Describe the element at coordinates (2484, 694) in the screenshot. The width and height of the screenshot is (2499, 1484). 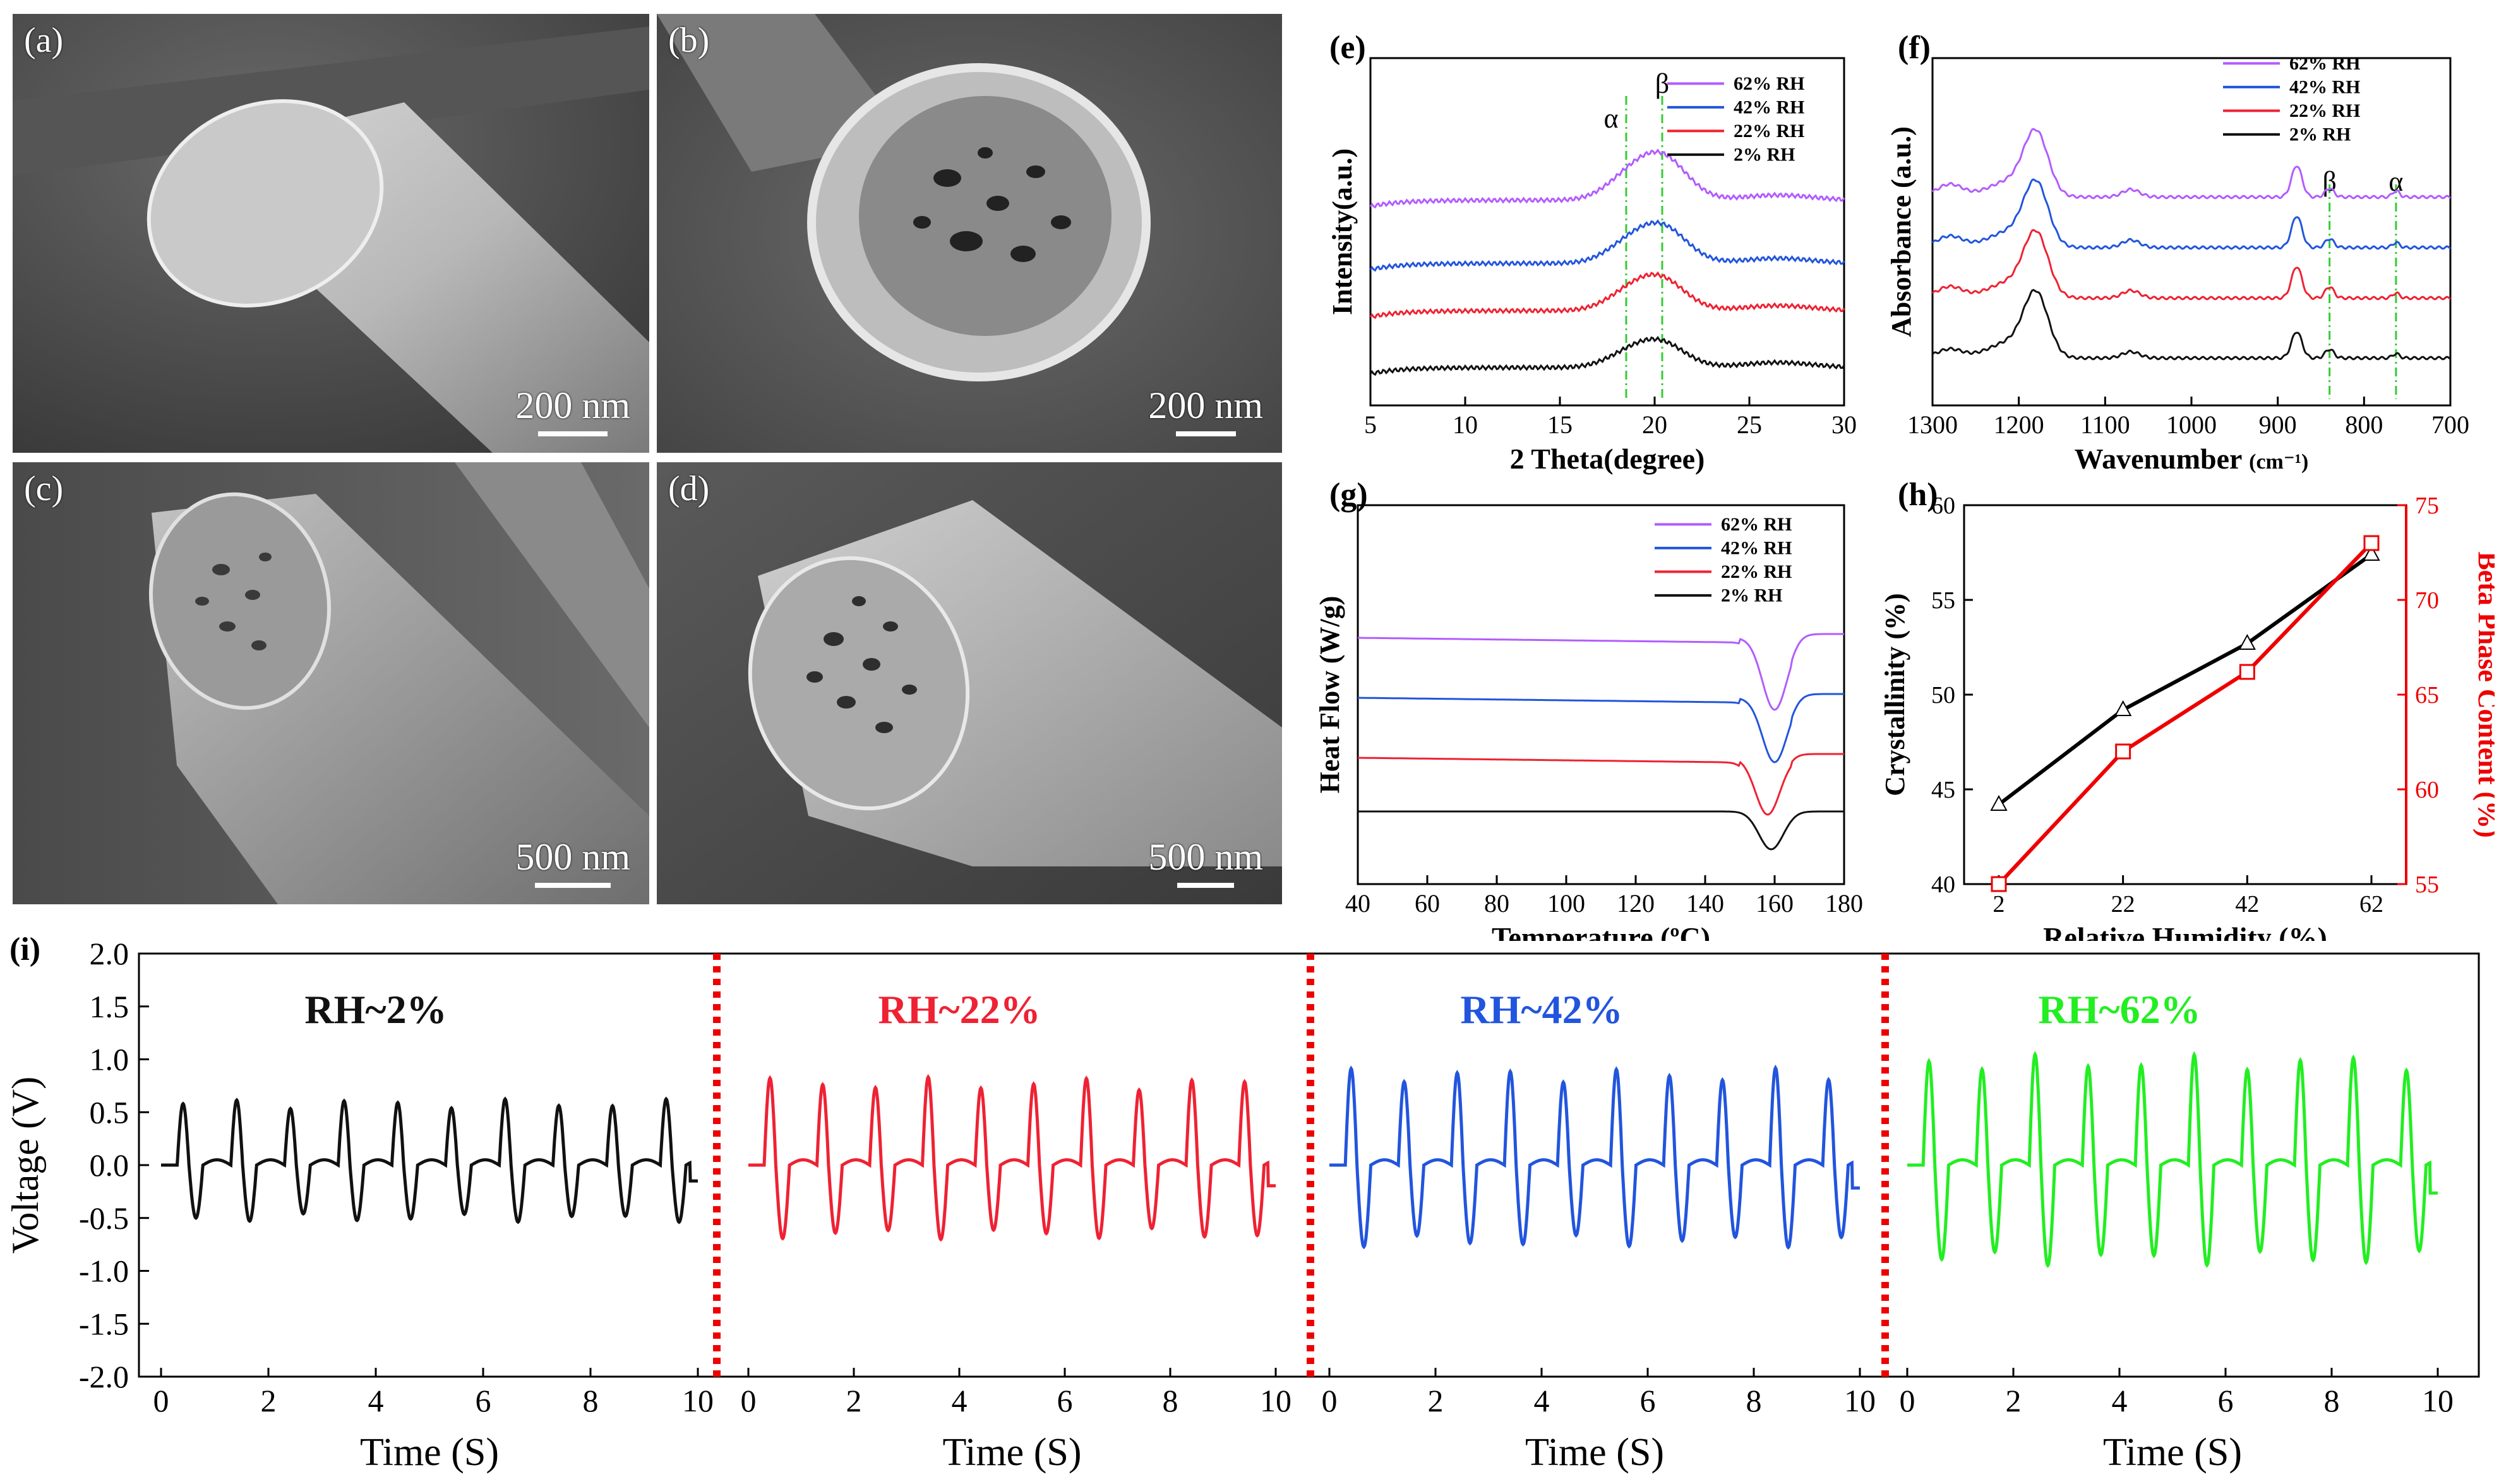
I see `y2-axis-label: Beta Phase Content (%)` at that location.